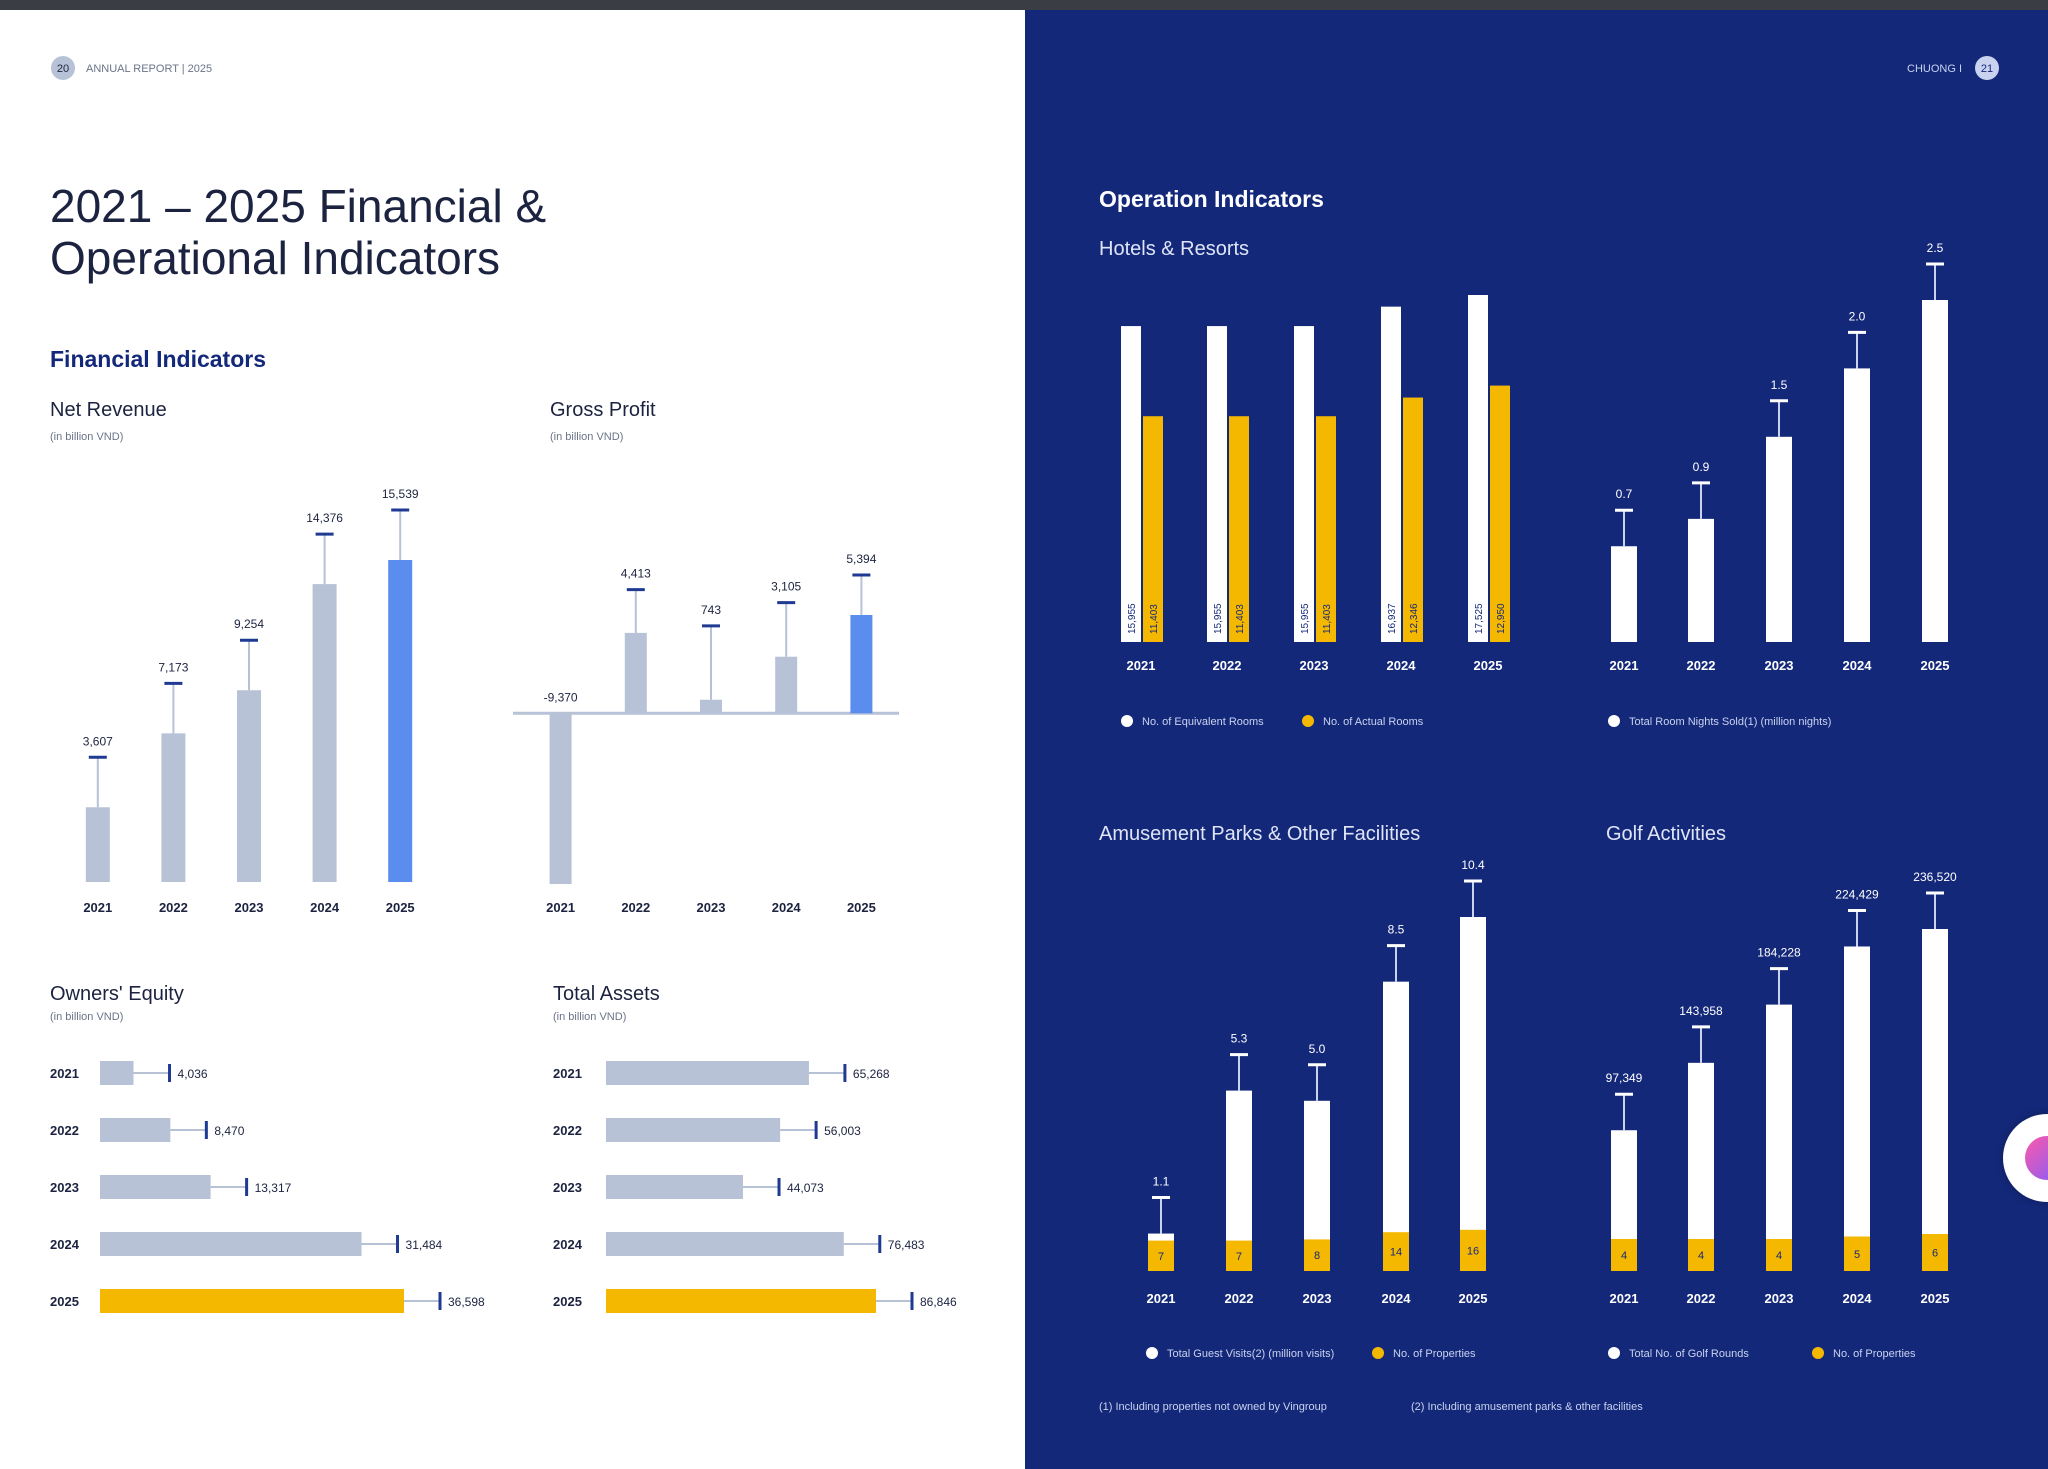 This screenshot has width=2048, height=1469. Describe the element at coordinates (1024, 5) in the screenshot. I see `viewer-top-bar` at that location.